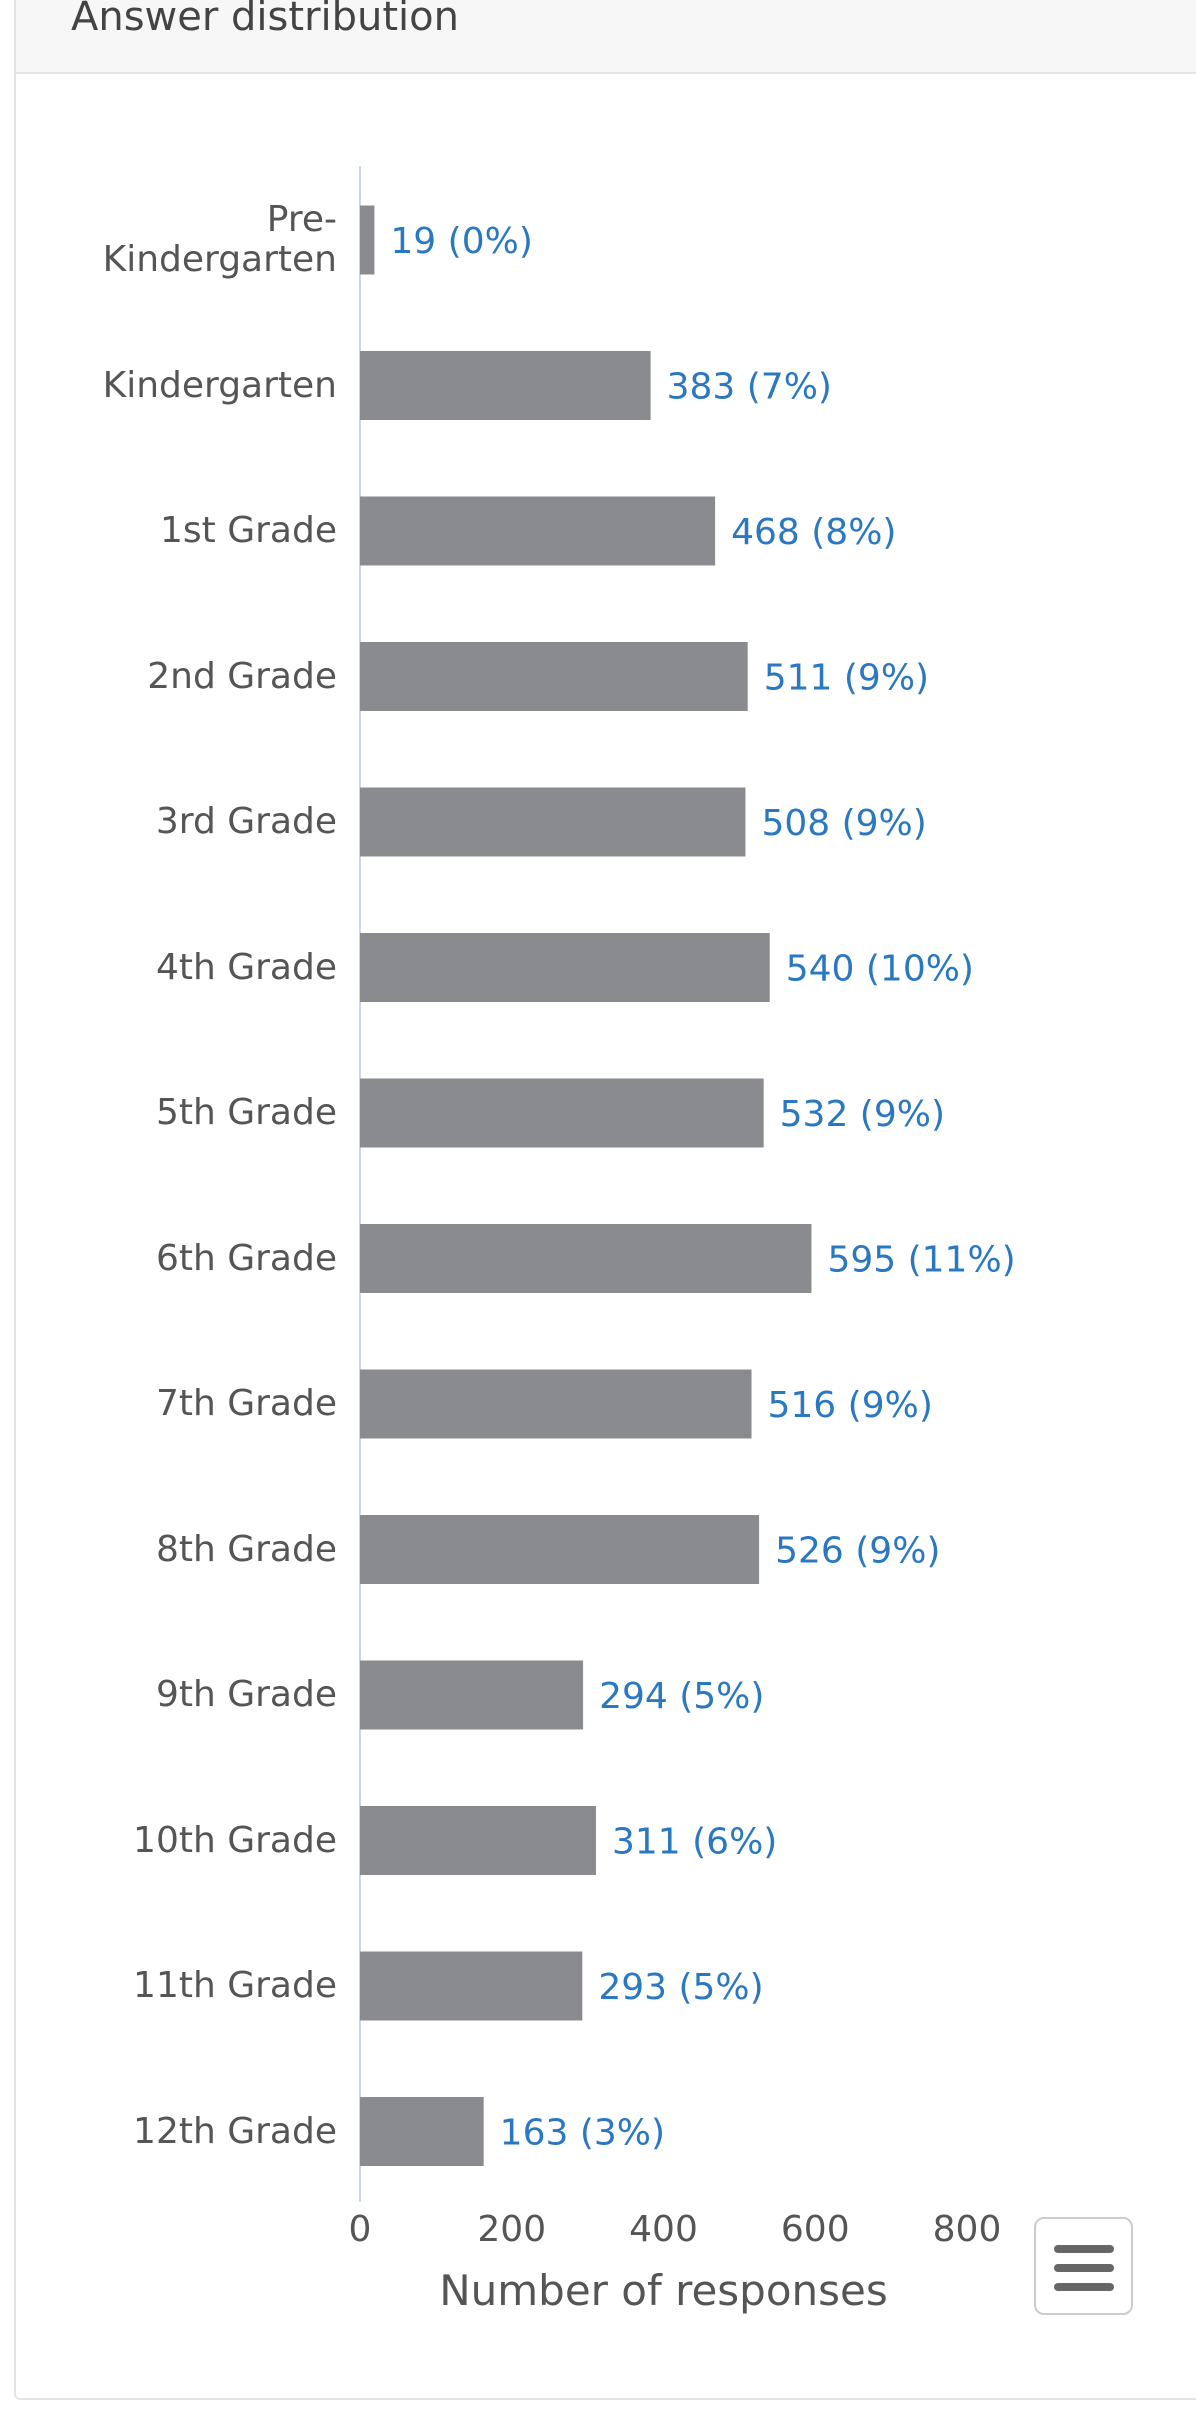 The height and width of the screenshot is (2414, 1196). Describe the element at coordinates (246, 821) in the screenshot. I see `y-tick-label: 3rd Grade` at that location.